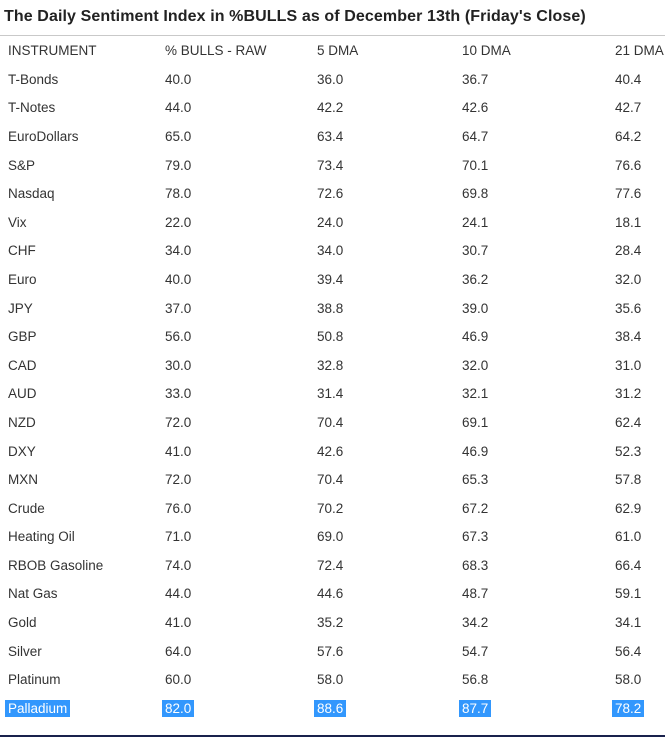 The image size is (665, 737). Describe the element at coordinates (178, 337) in the screenshot. I see `cell-text: 56.0` at that location.